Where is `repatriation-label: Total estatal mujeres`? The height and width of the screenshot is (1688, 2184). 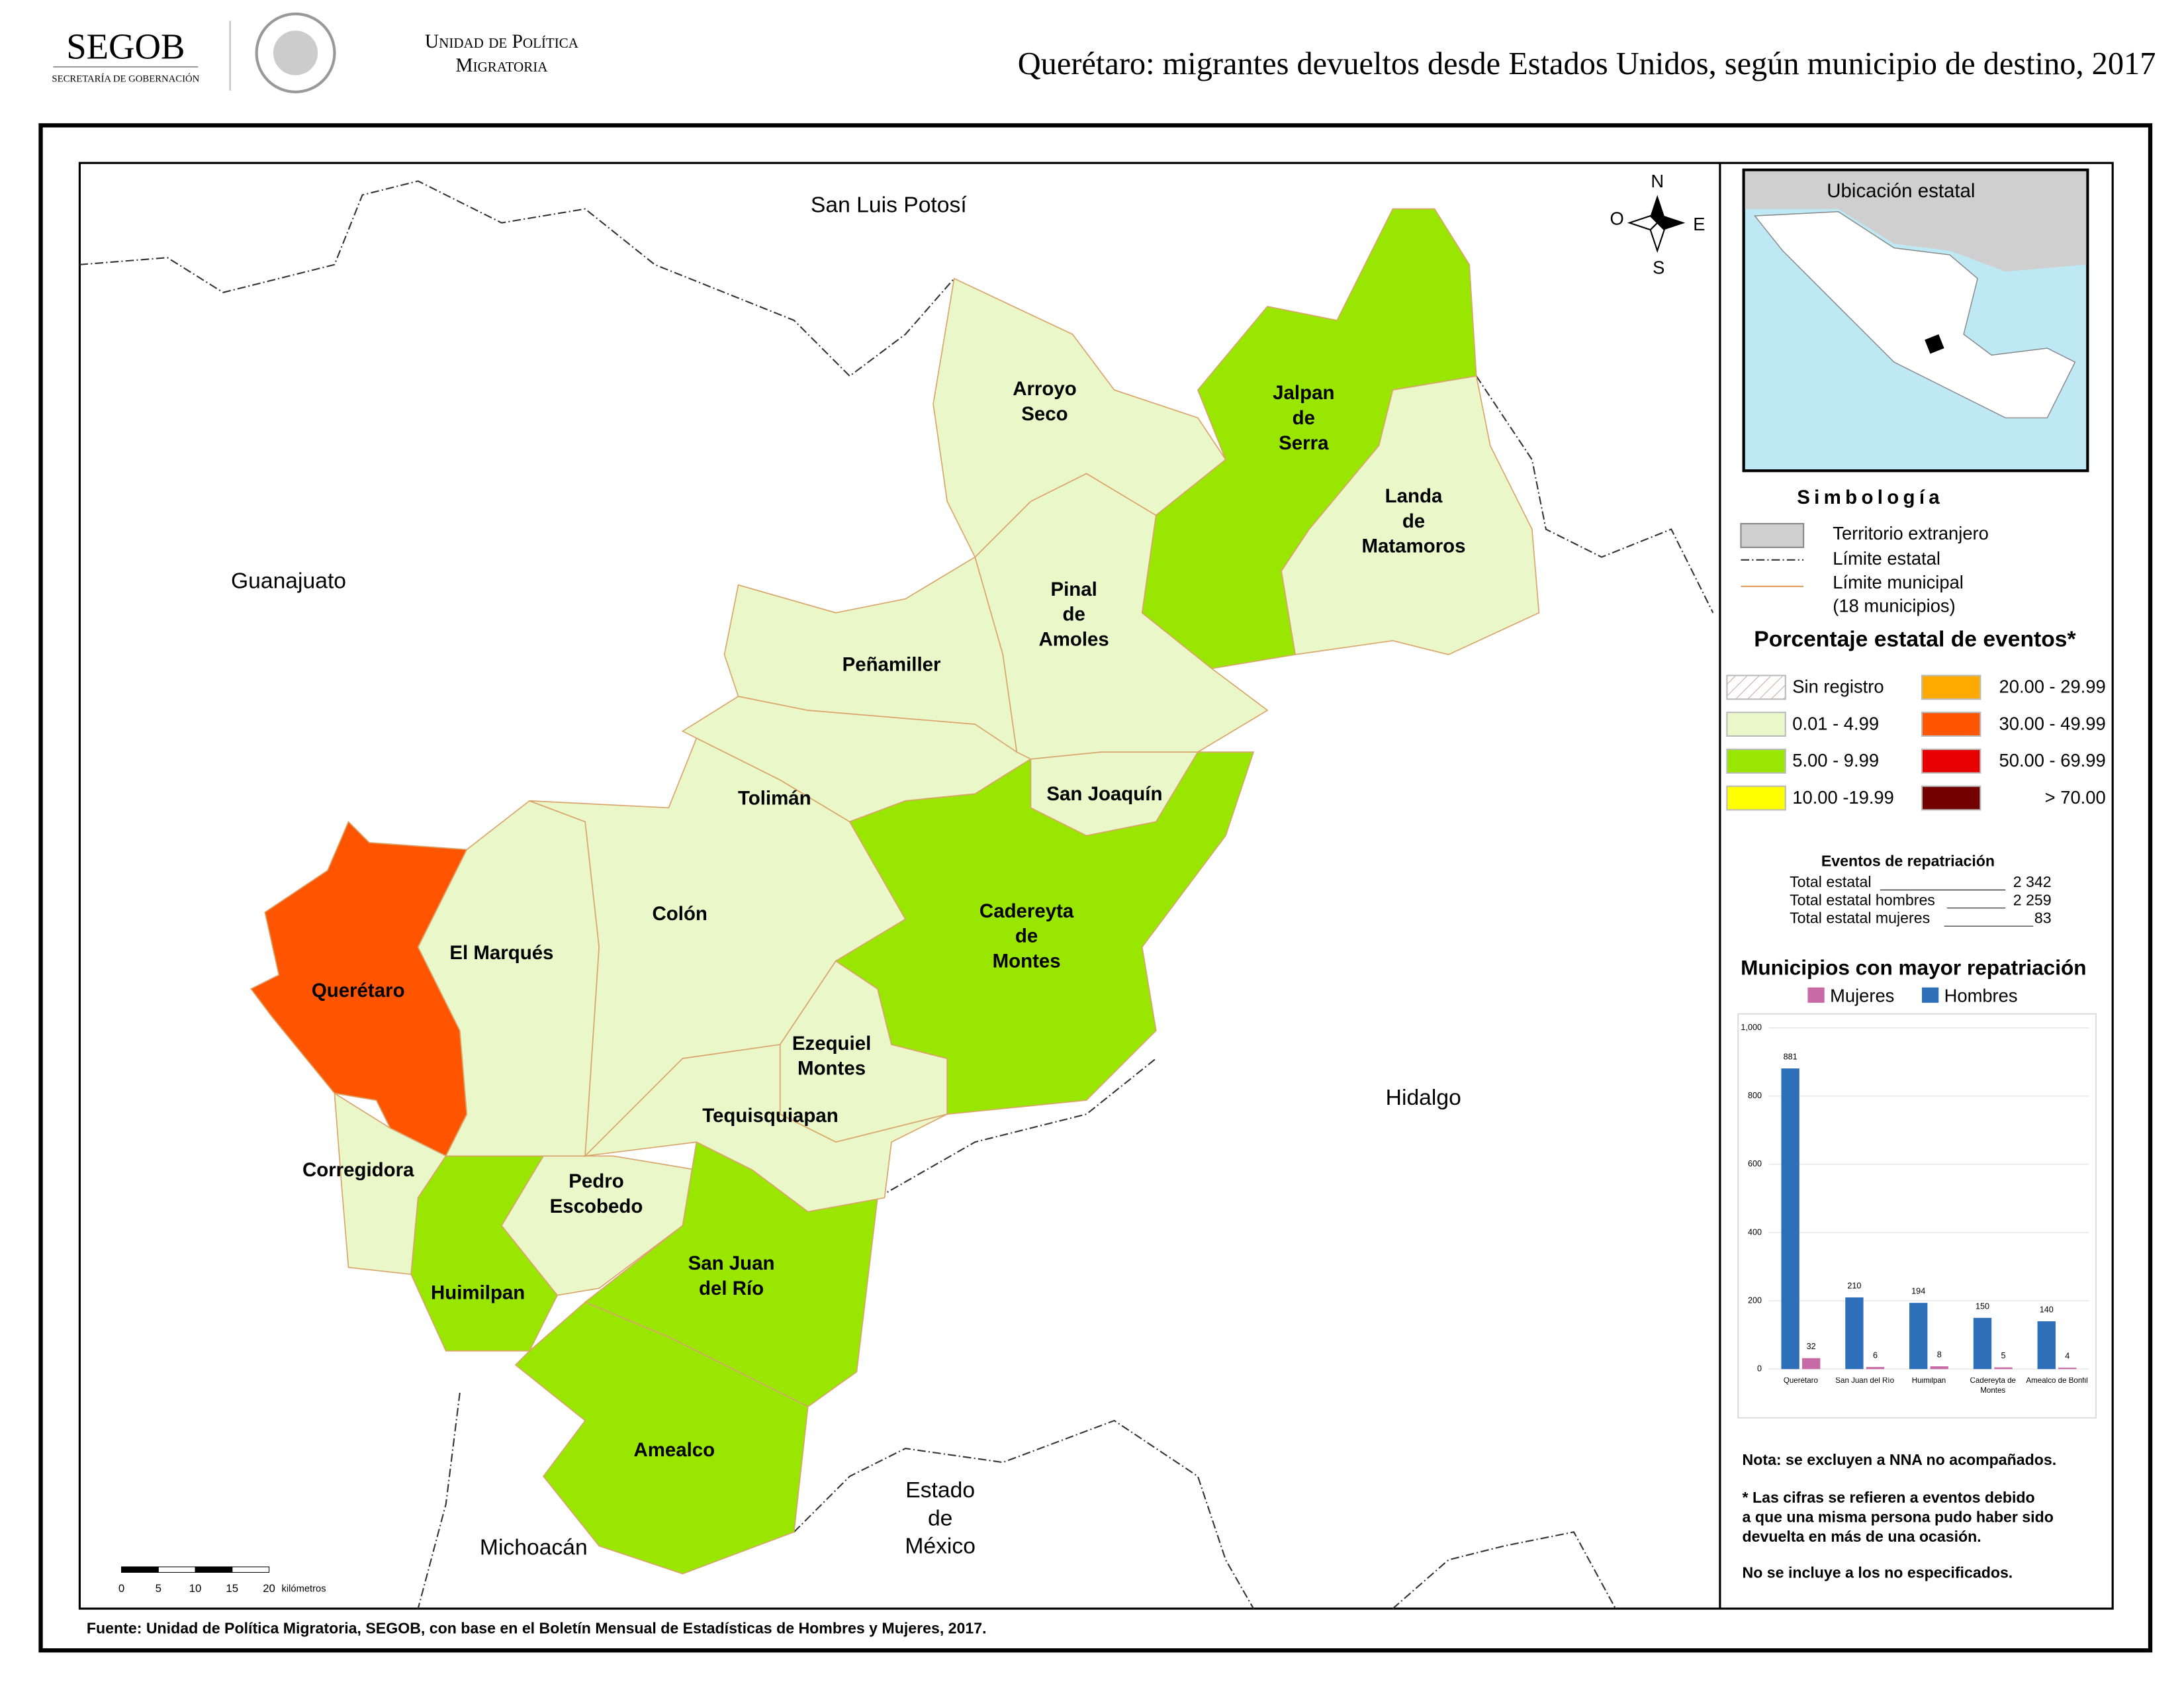 repatriation-label: Total estatal mujeres is located at coordinates (1860, 918).